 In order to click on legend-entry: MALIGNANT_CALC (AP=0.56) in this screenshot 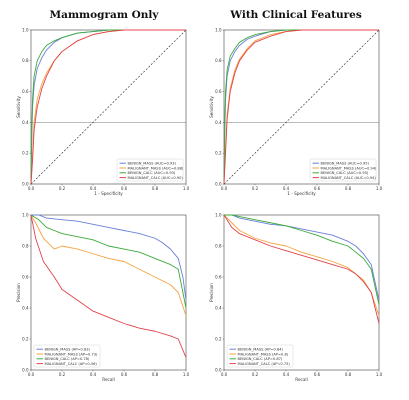, I will do `click(71, 364)`.